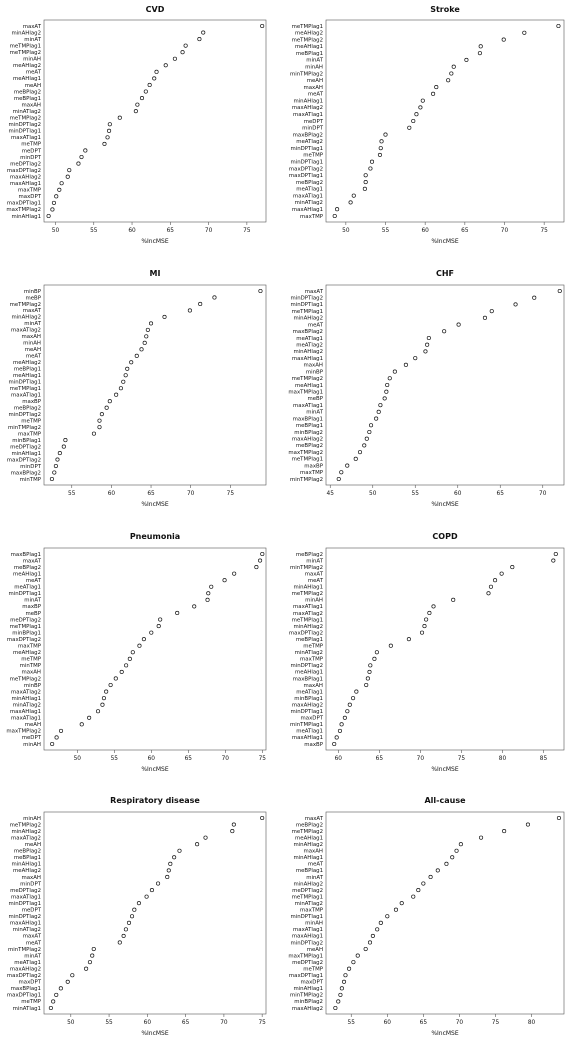  Describe the element at coordinates (34, 943) in the screenshot. I see `variable-label: meAT` at that location.